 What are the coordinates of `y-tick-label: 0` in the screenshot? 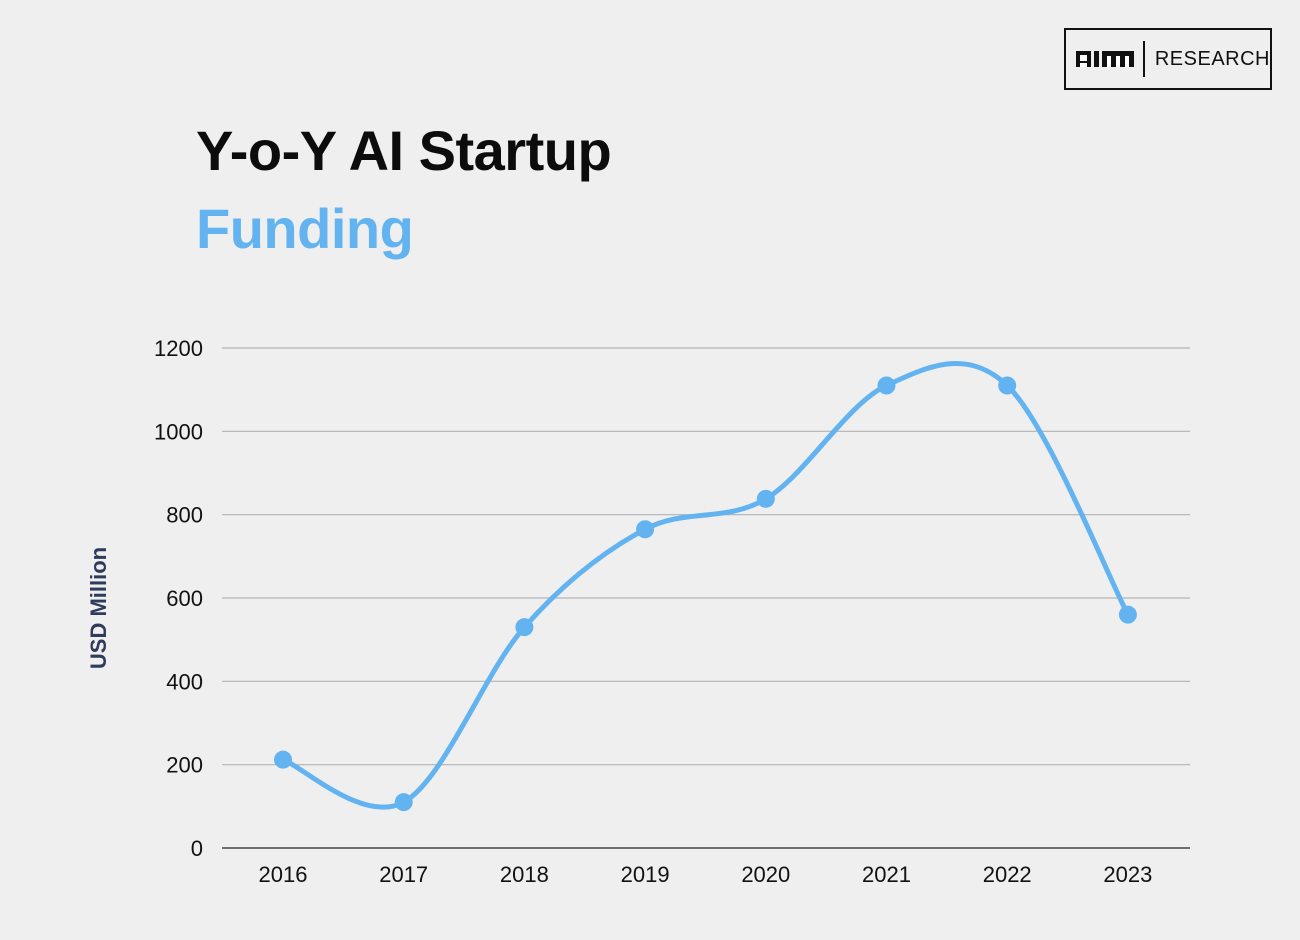 It's located at (197, 848).